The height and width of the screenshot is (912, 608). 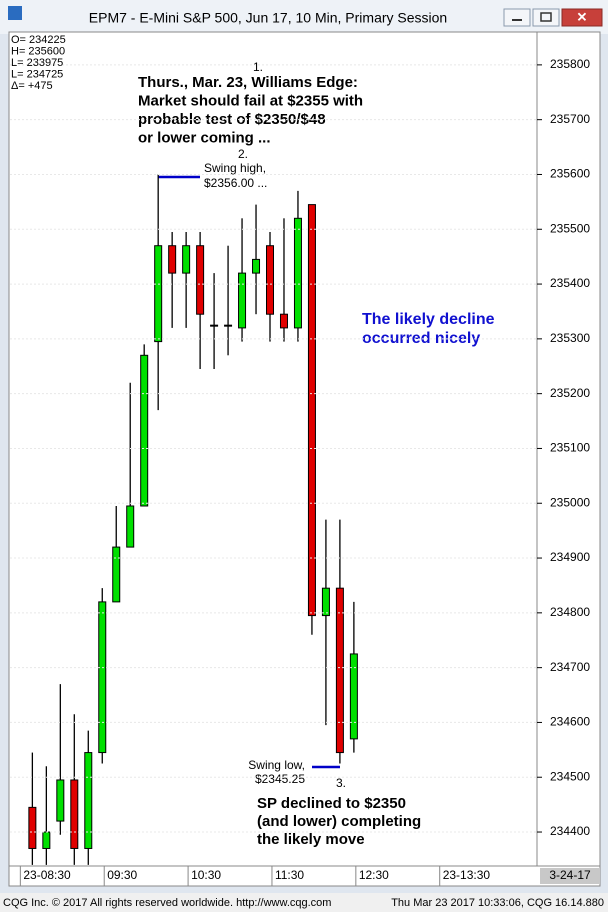 I want to click on footer-right: Thu Mar 23 2017 10:33:06, CQG 16.14.880, so click(x=497, y=903).